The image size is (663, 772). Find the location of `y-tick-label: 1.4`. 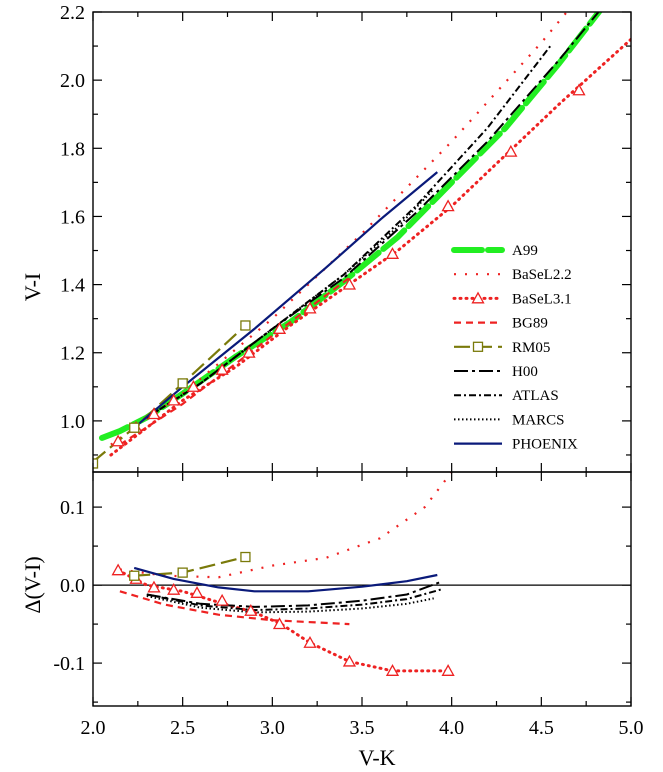

y-tick-label: 1.4 is located at coordinates (72, 286).